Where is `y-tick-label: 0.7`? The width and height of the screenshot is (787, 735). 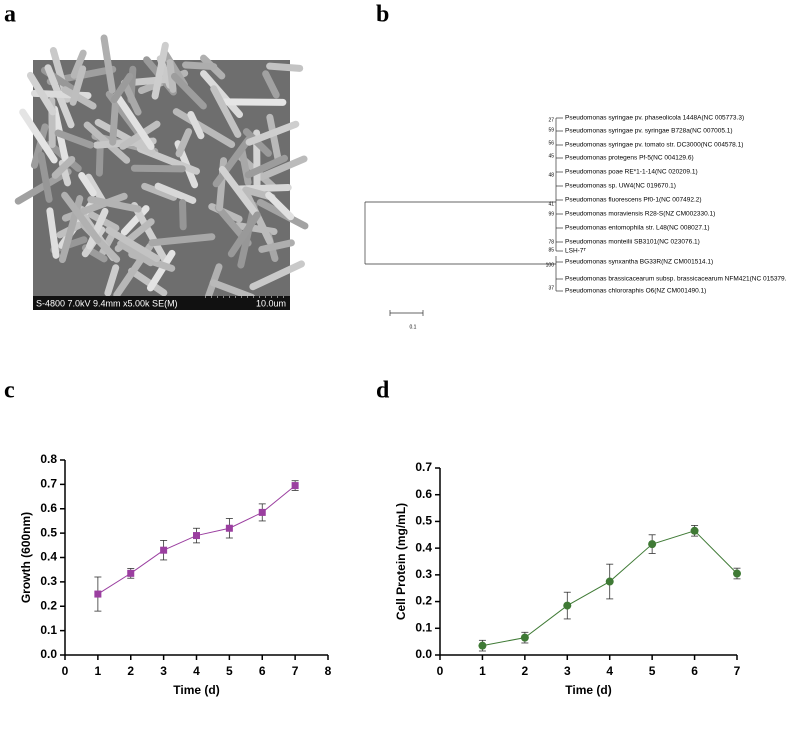 y-tick-label: 0.7 is located at coordinates (48, 484).